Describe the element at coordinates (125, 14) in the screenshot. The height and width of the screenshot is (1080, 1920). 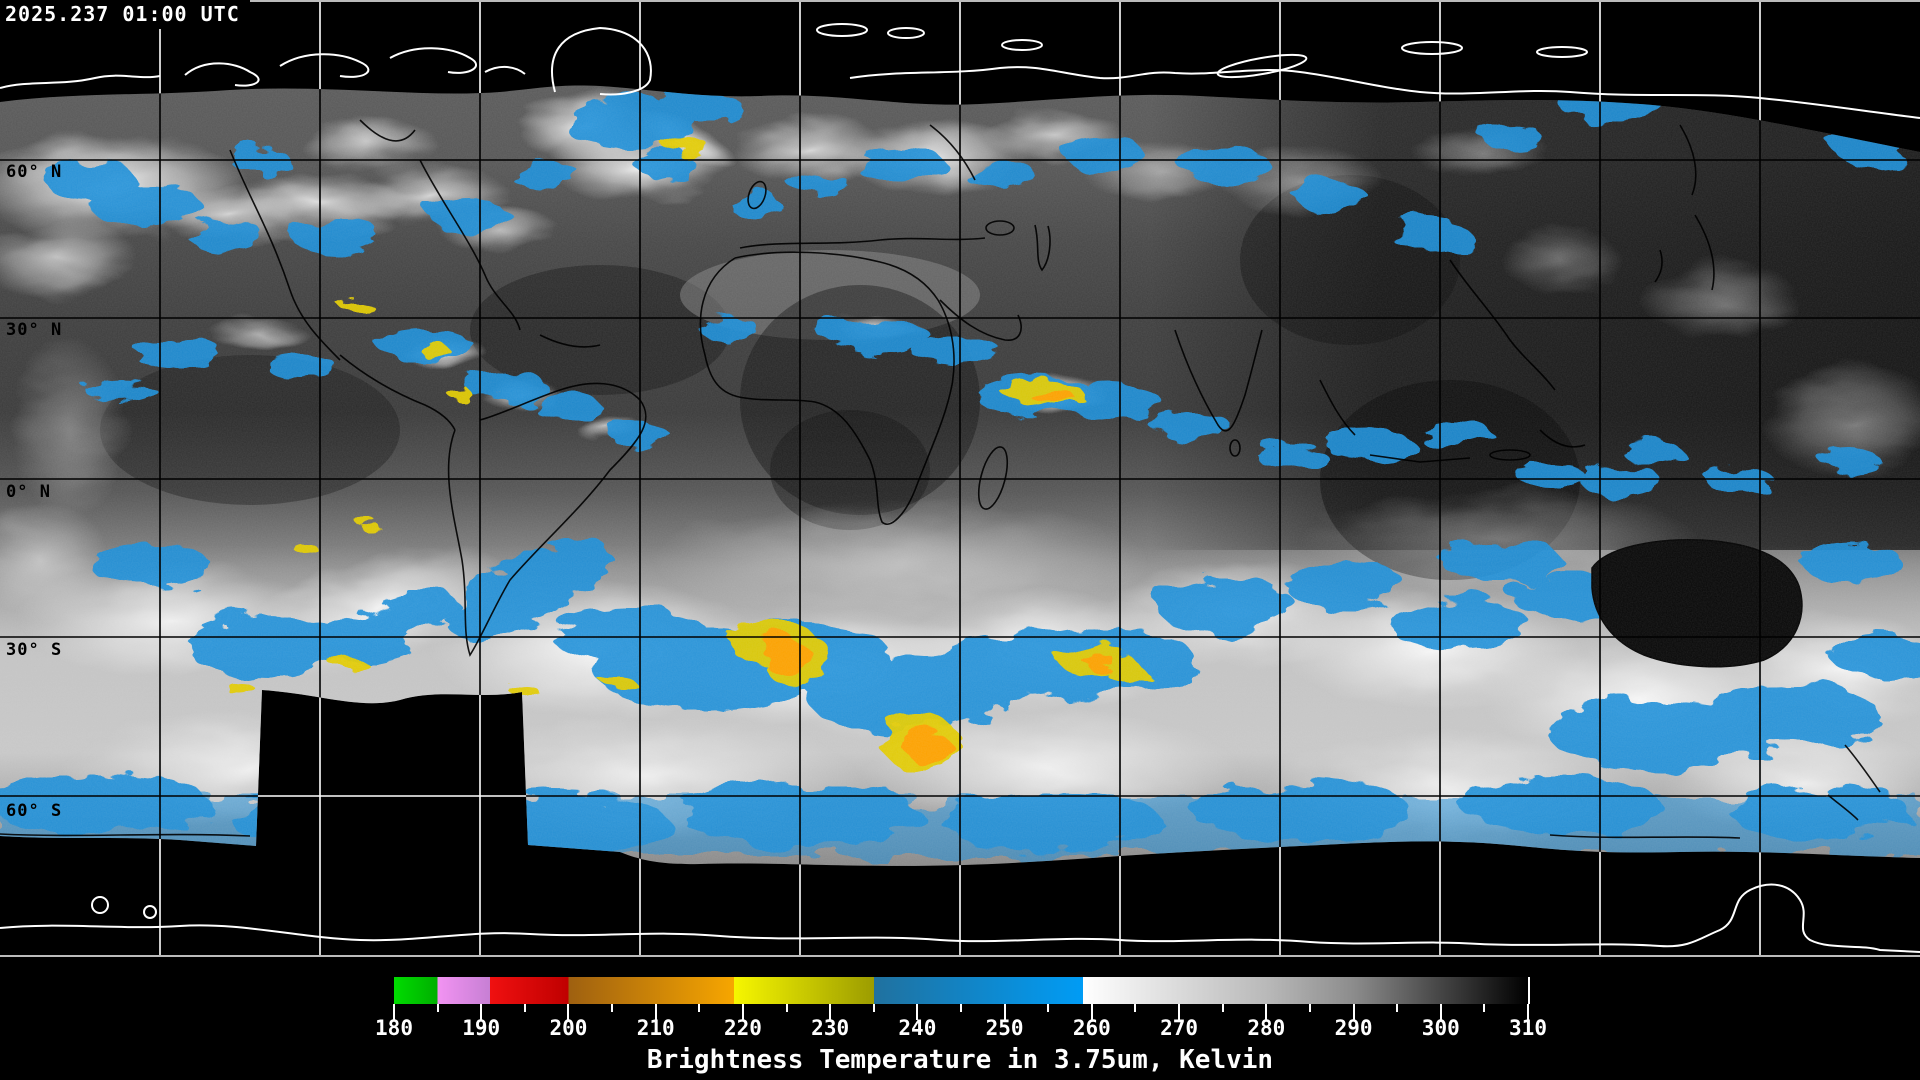
I see `timestamp-label: 2025.237 01:00 UTC` at that location.